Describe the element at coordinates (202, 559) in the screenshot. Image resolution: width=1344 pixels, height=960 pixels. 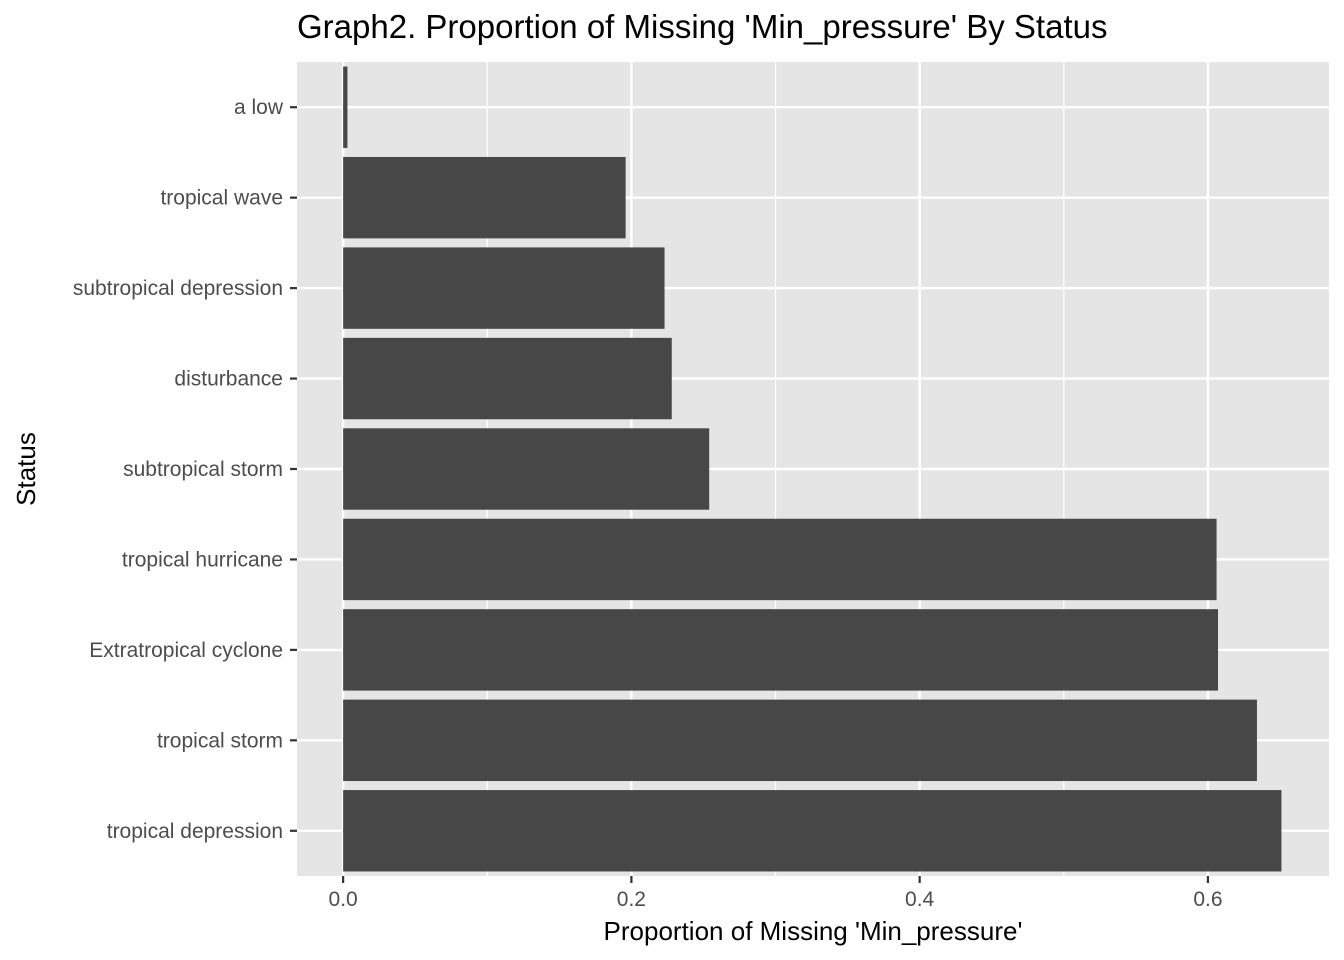
I see `y-tick-label: tropical hurricane` at that location.